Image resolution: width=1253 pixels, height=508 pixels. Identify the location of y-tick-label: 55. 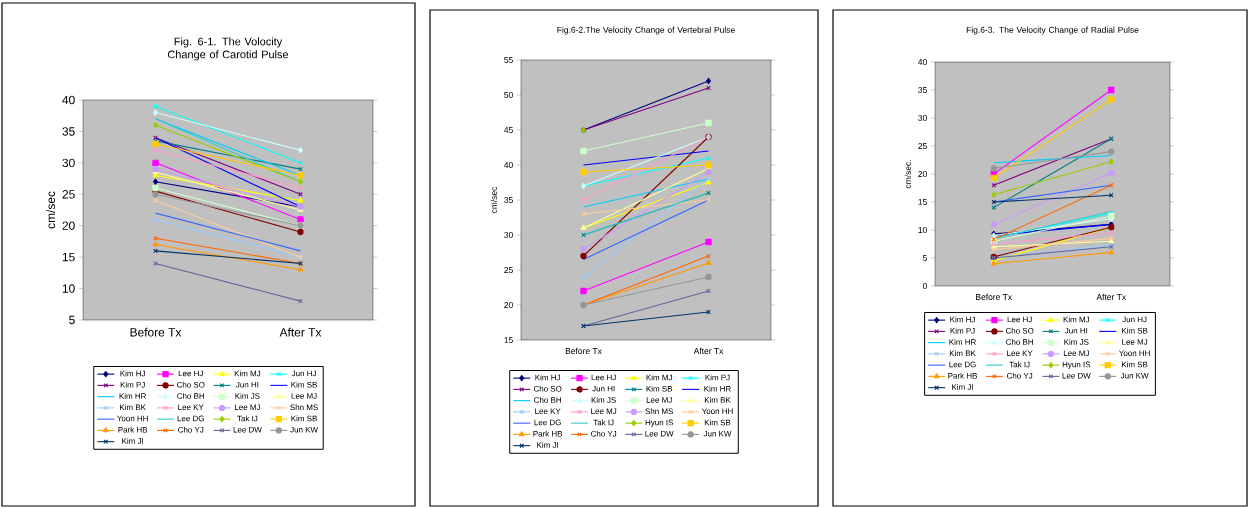
(508, 60).